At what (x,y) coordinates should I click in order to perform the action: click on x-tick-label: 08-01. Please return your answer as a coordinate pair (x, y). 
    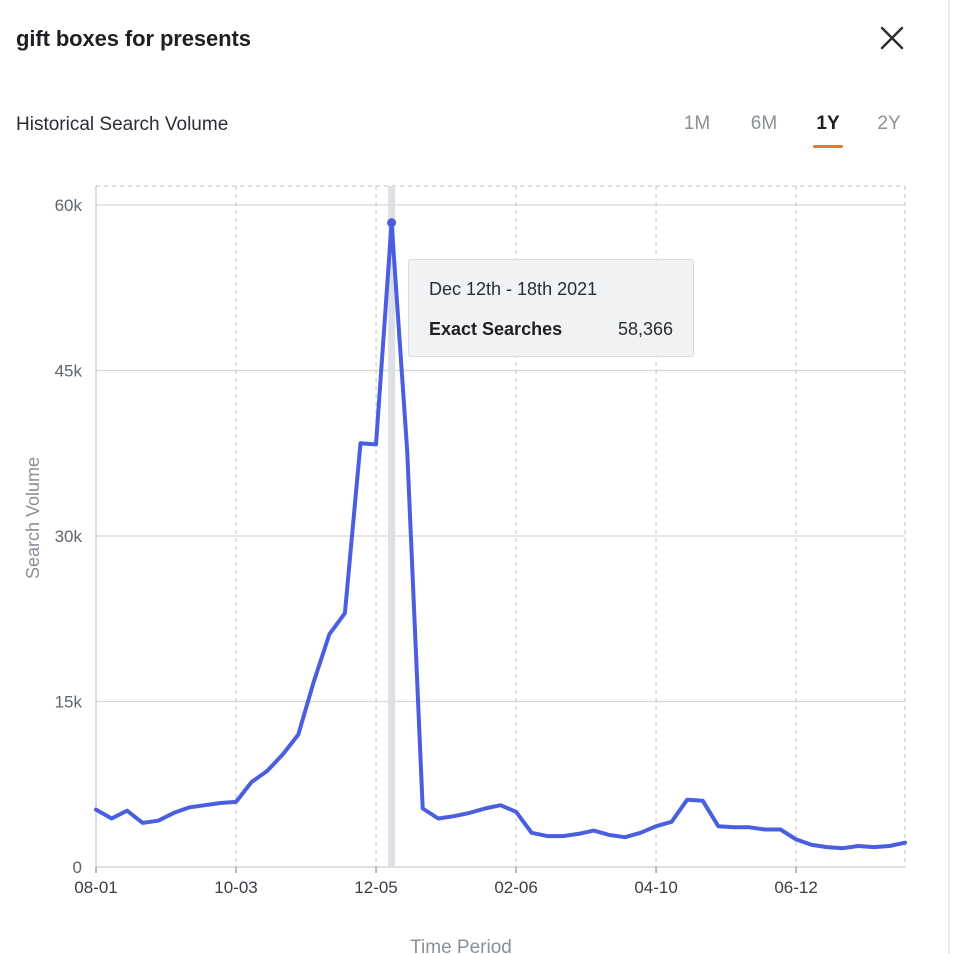
    Looking at the image, I should click on (95, 887).